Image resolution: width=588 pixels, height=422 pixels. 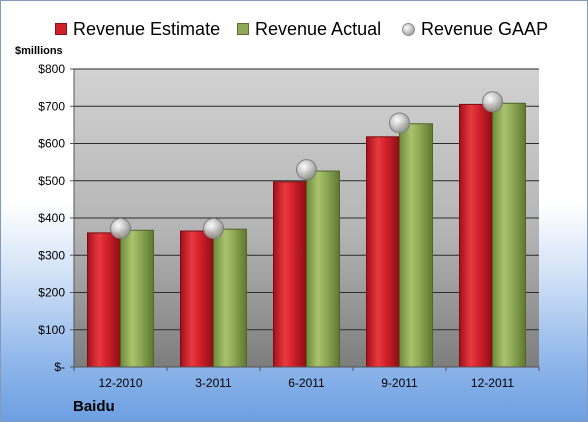 What do you see at coordinates (492, 383) in the screenshot?
I see `x-tick-label: 12-2011` at bounding box center [492, 383].